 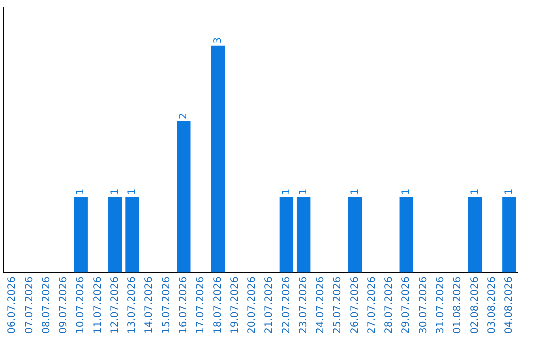 What do you see at coordinates (201, 305) in the screenshot?
I see `x-tick-label: 17.07.2026` at bounding box center [201, 305].